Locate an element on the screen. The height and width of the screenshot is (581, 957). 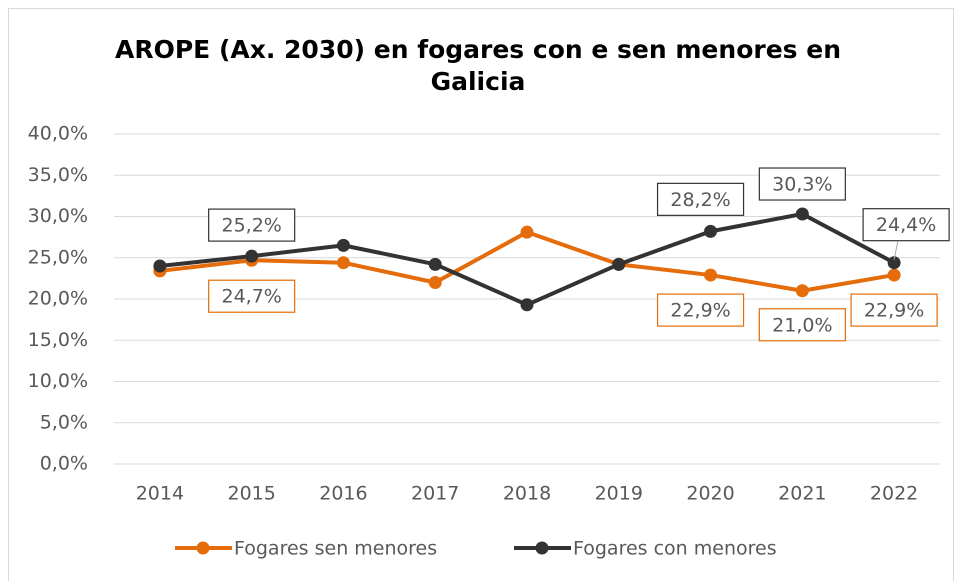
legend-label: Fogares con menores is located at coordinates (675, 549).